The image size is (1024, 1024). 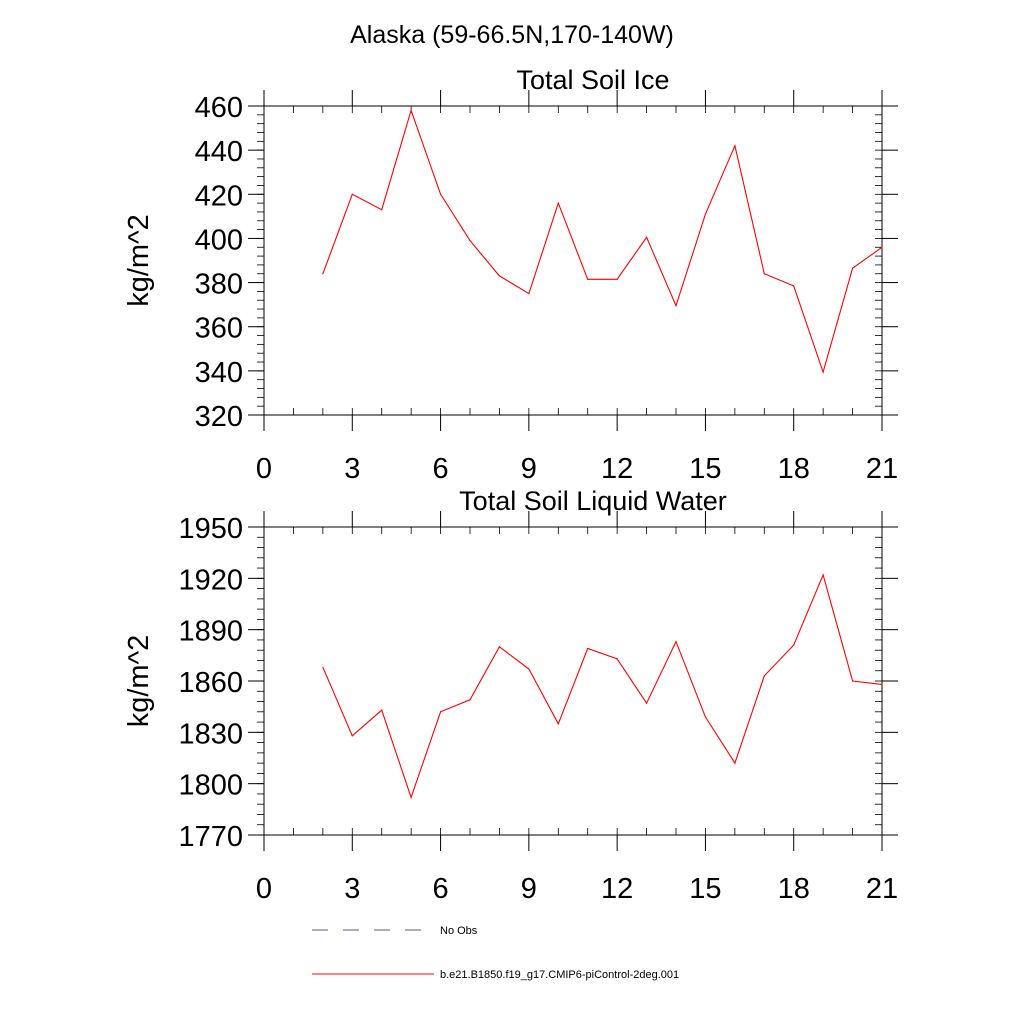 What do you see at coordinates (219, 108) in the screenshot?
I see `y-tick-label: 460` at bounding box center [219, 108].